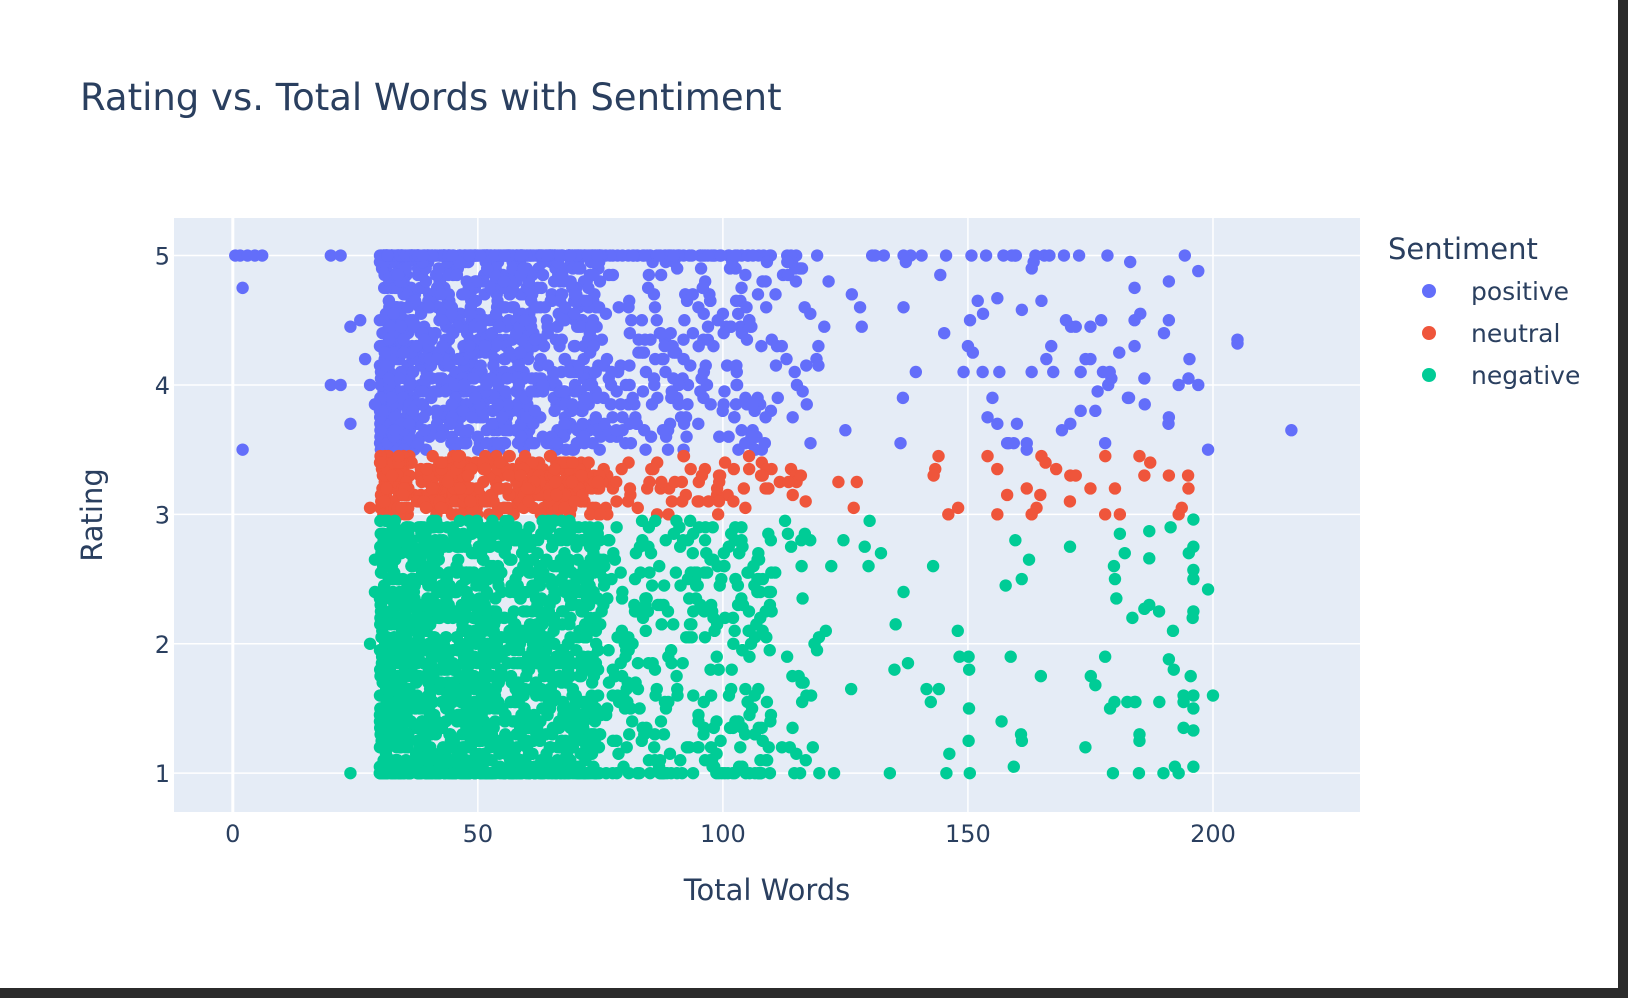  Describe the element at coordinates (1515, 333) in the screenshot. I see `legend-label-neutral: neutral` at that location.